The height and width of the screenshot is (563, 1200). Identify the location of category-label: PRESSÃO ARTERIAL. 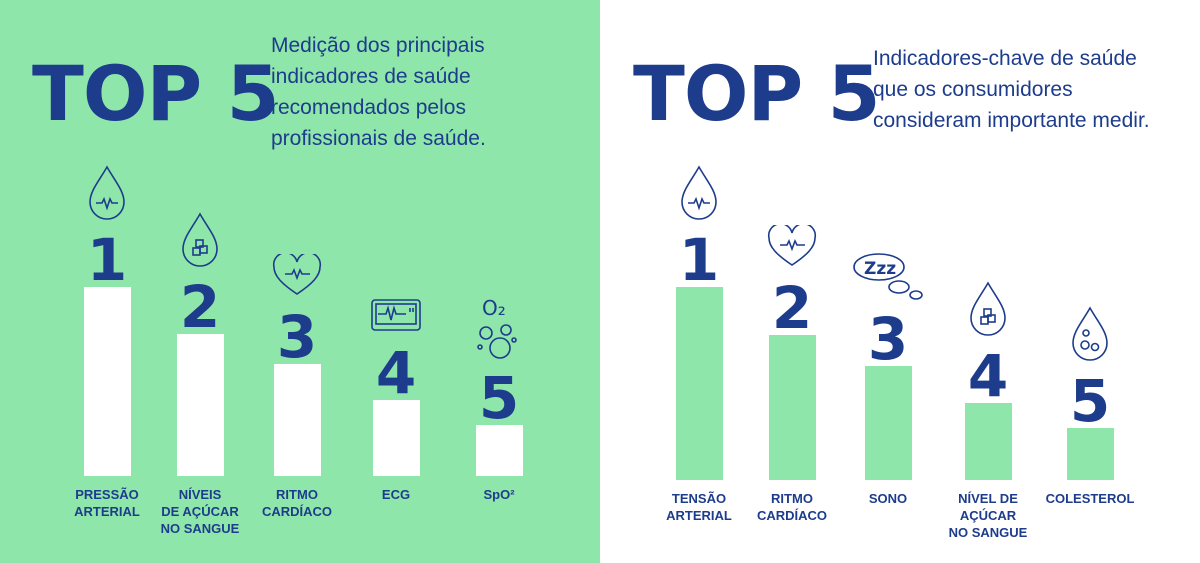
(107, 503).